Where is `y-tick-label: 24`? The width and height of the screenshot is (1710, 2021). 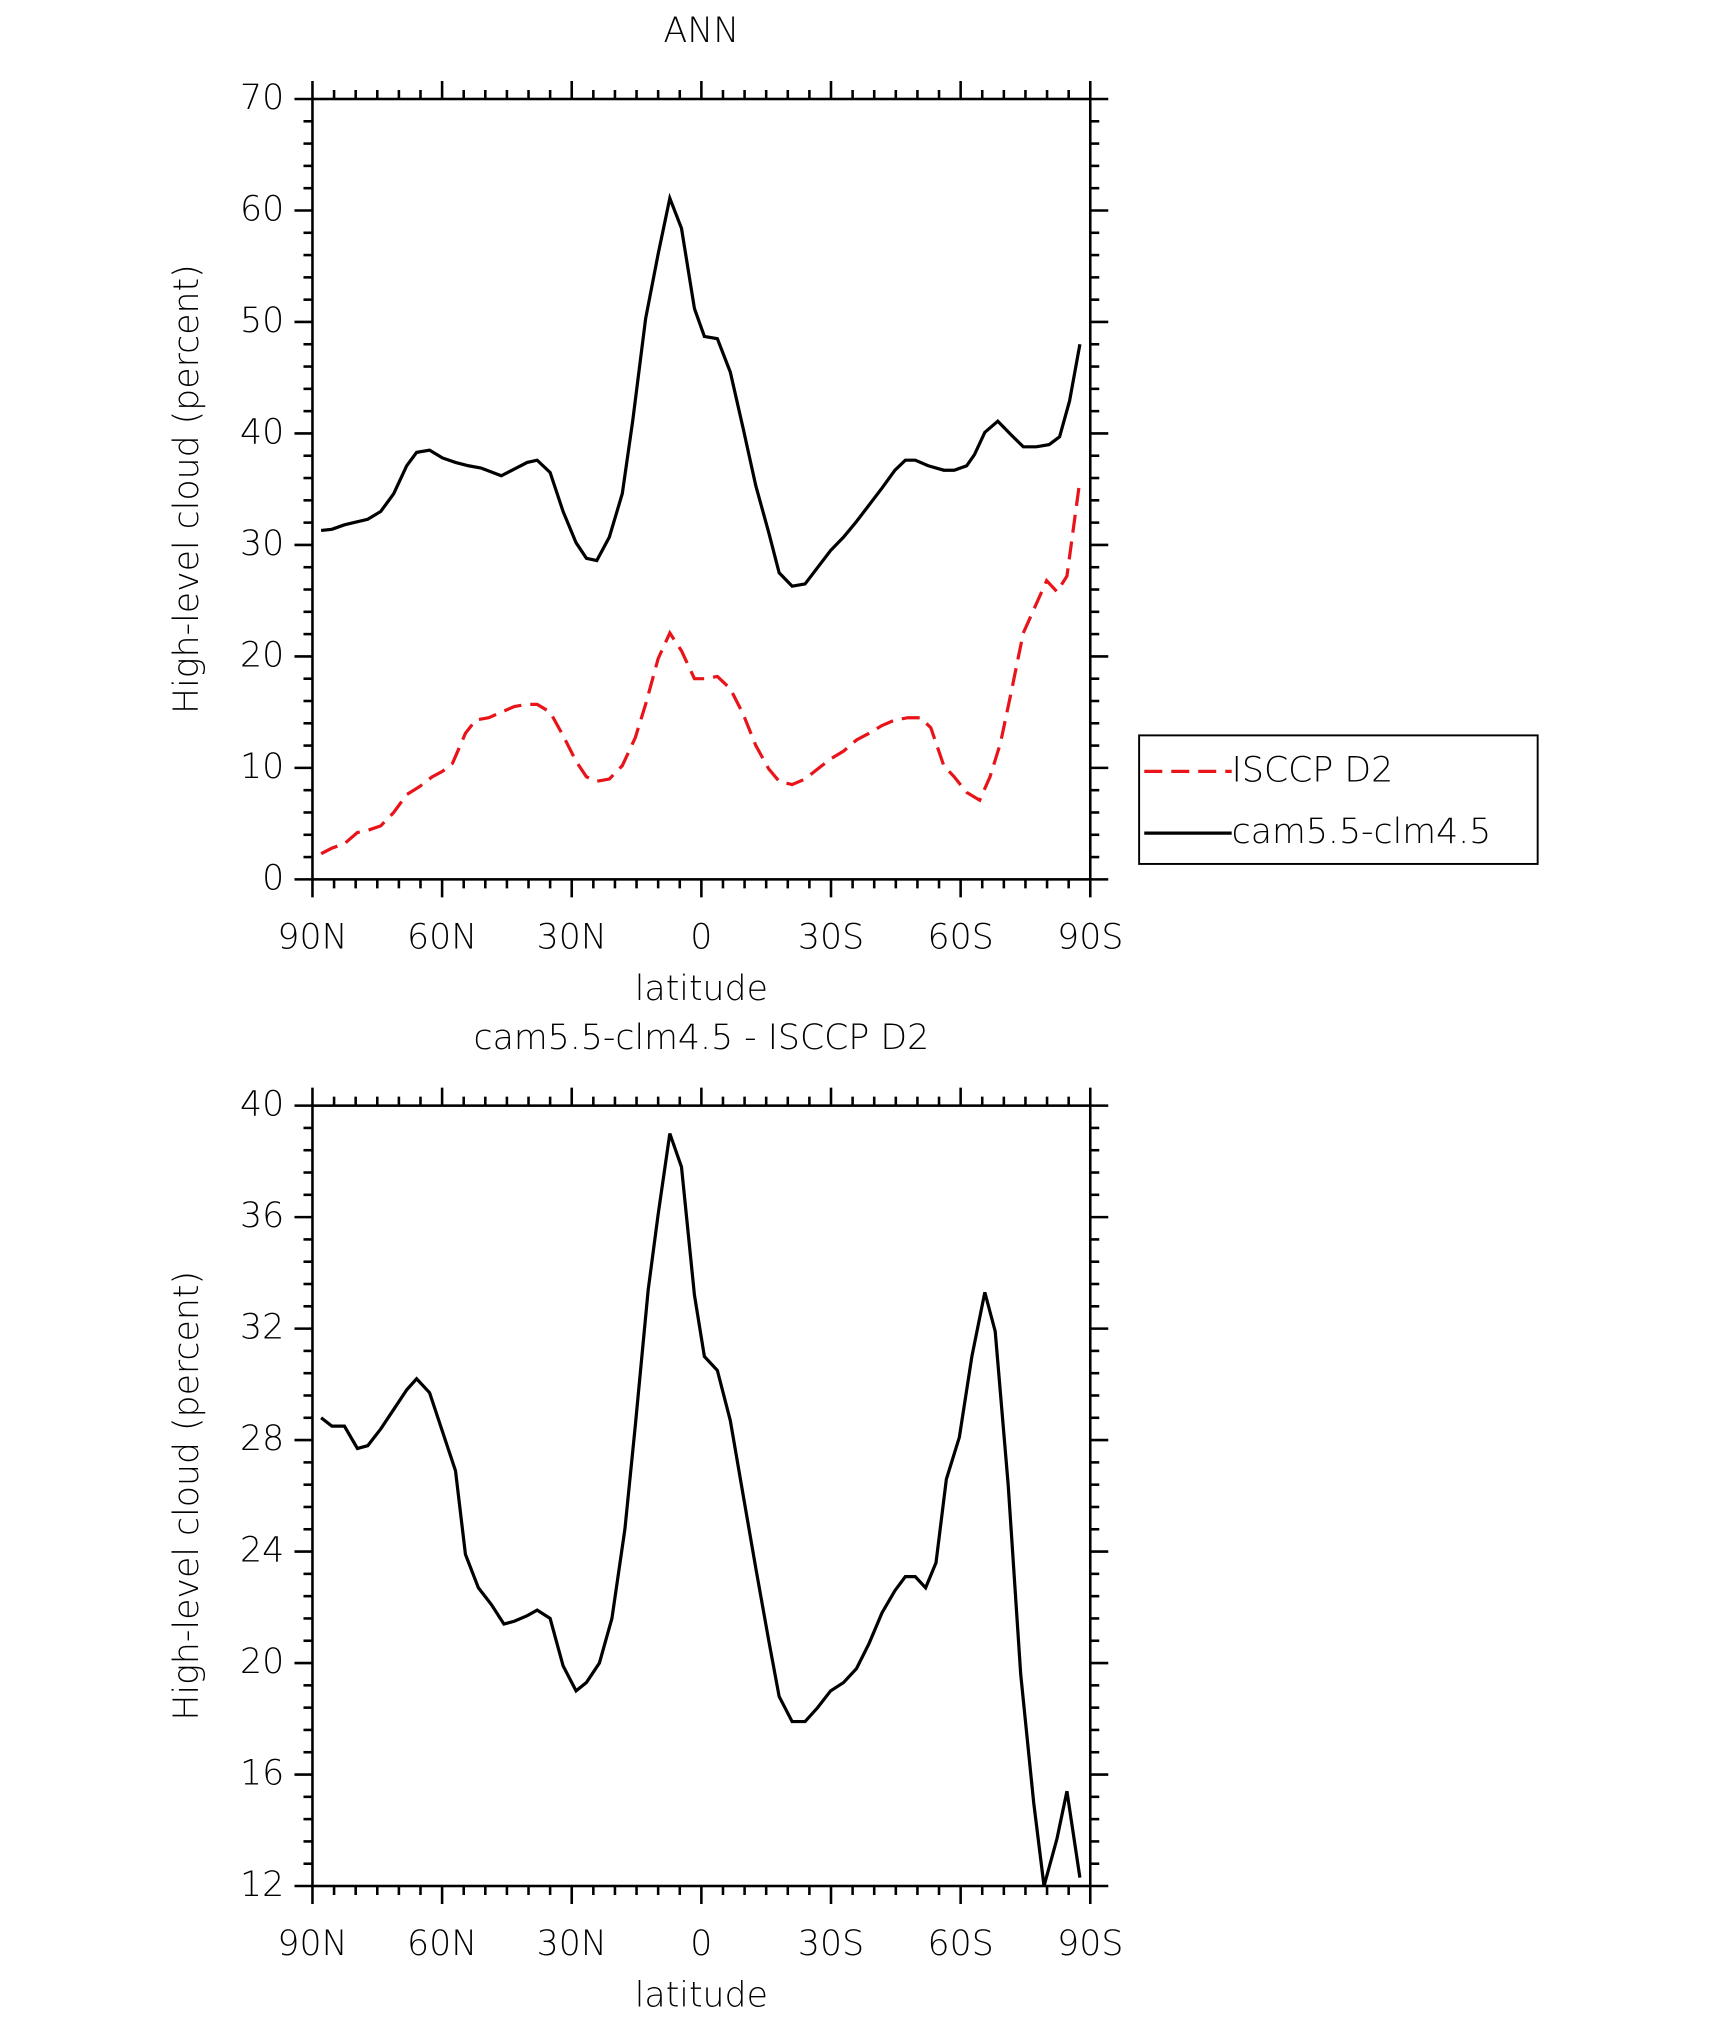 y-tick-label: 24 is located at coordinates (262, 1551).